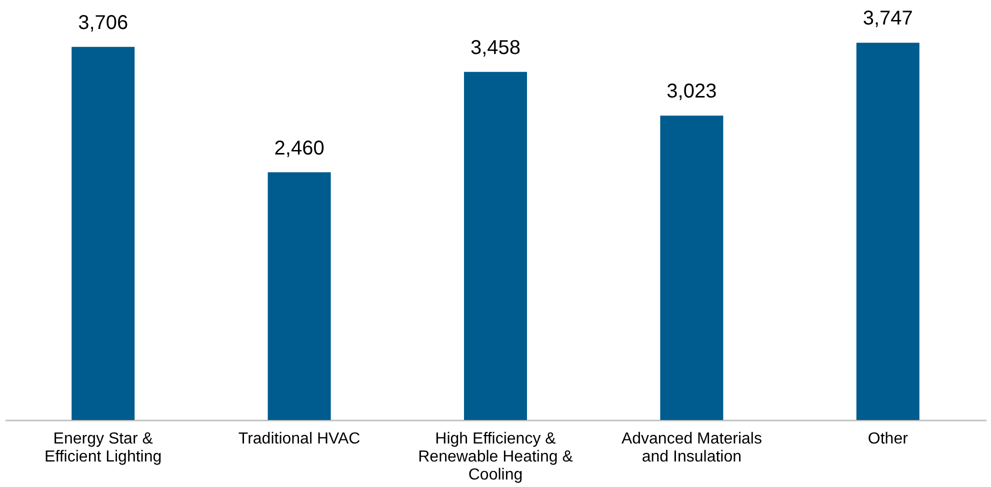 The height and width of the screenshot is (487, 991). Describe the element at coordinates (103, 448) in the screenshot. I see `x-tick-label: Energy Star & Efficient Lighting` at that location.